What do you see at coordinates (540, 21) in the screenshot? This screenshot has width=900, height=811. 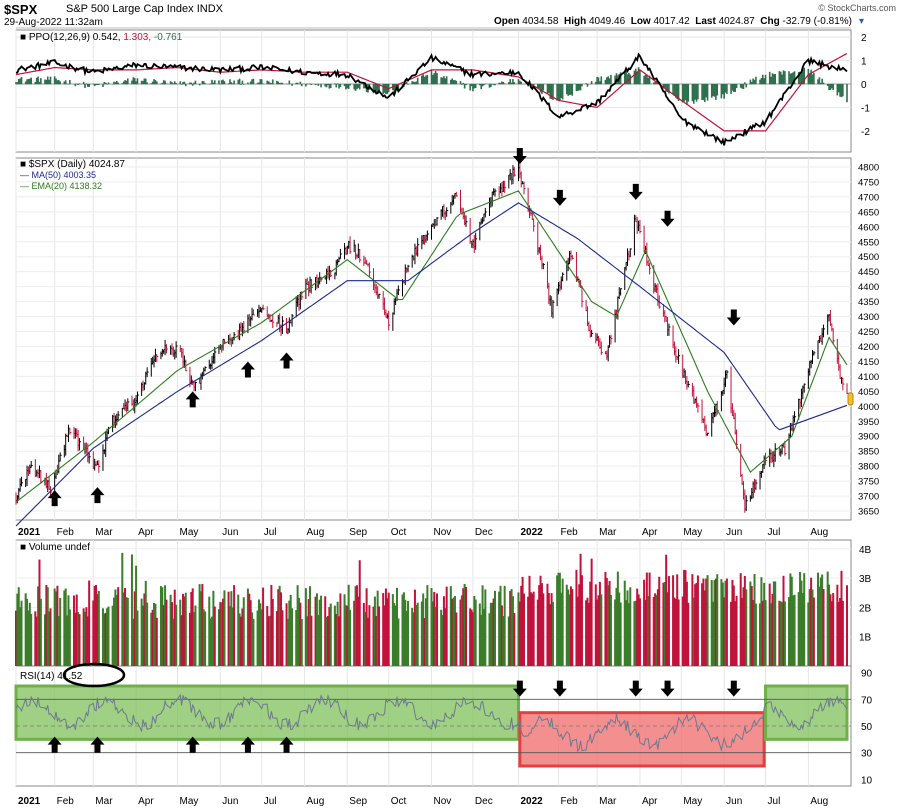 I see `open-value: 4034.58` at bounding box center [540, 21].